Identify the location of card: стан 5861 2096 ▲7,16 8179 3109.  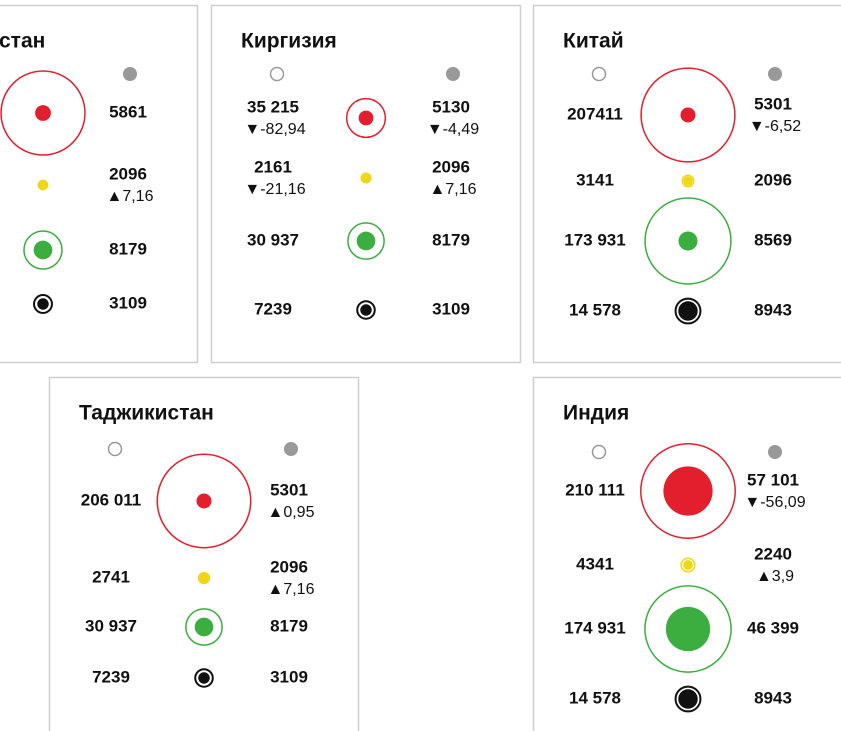
(99, 184).